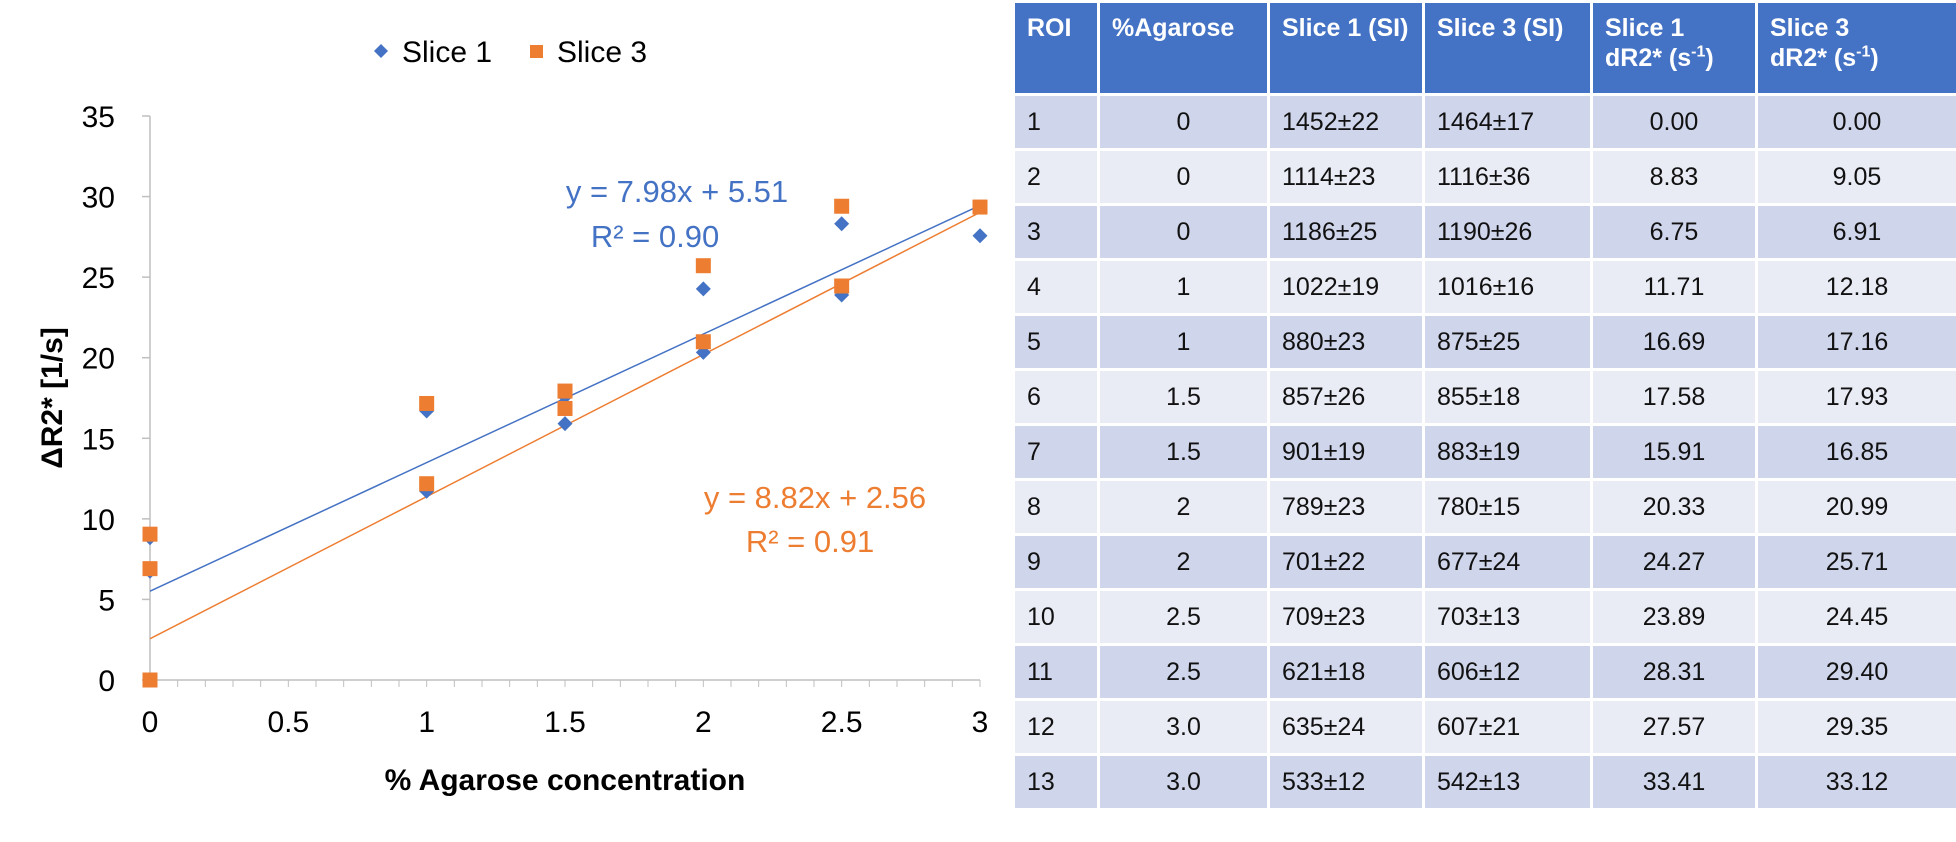 The image size is (1956, 842). I want to click on header-slice3-dr2-line1: Slice 3, so click(1810, 28).